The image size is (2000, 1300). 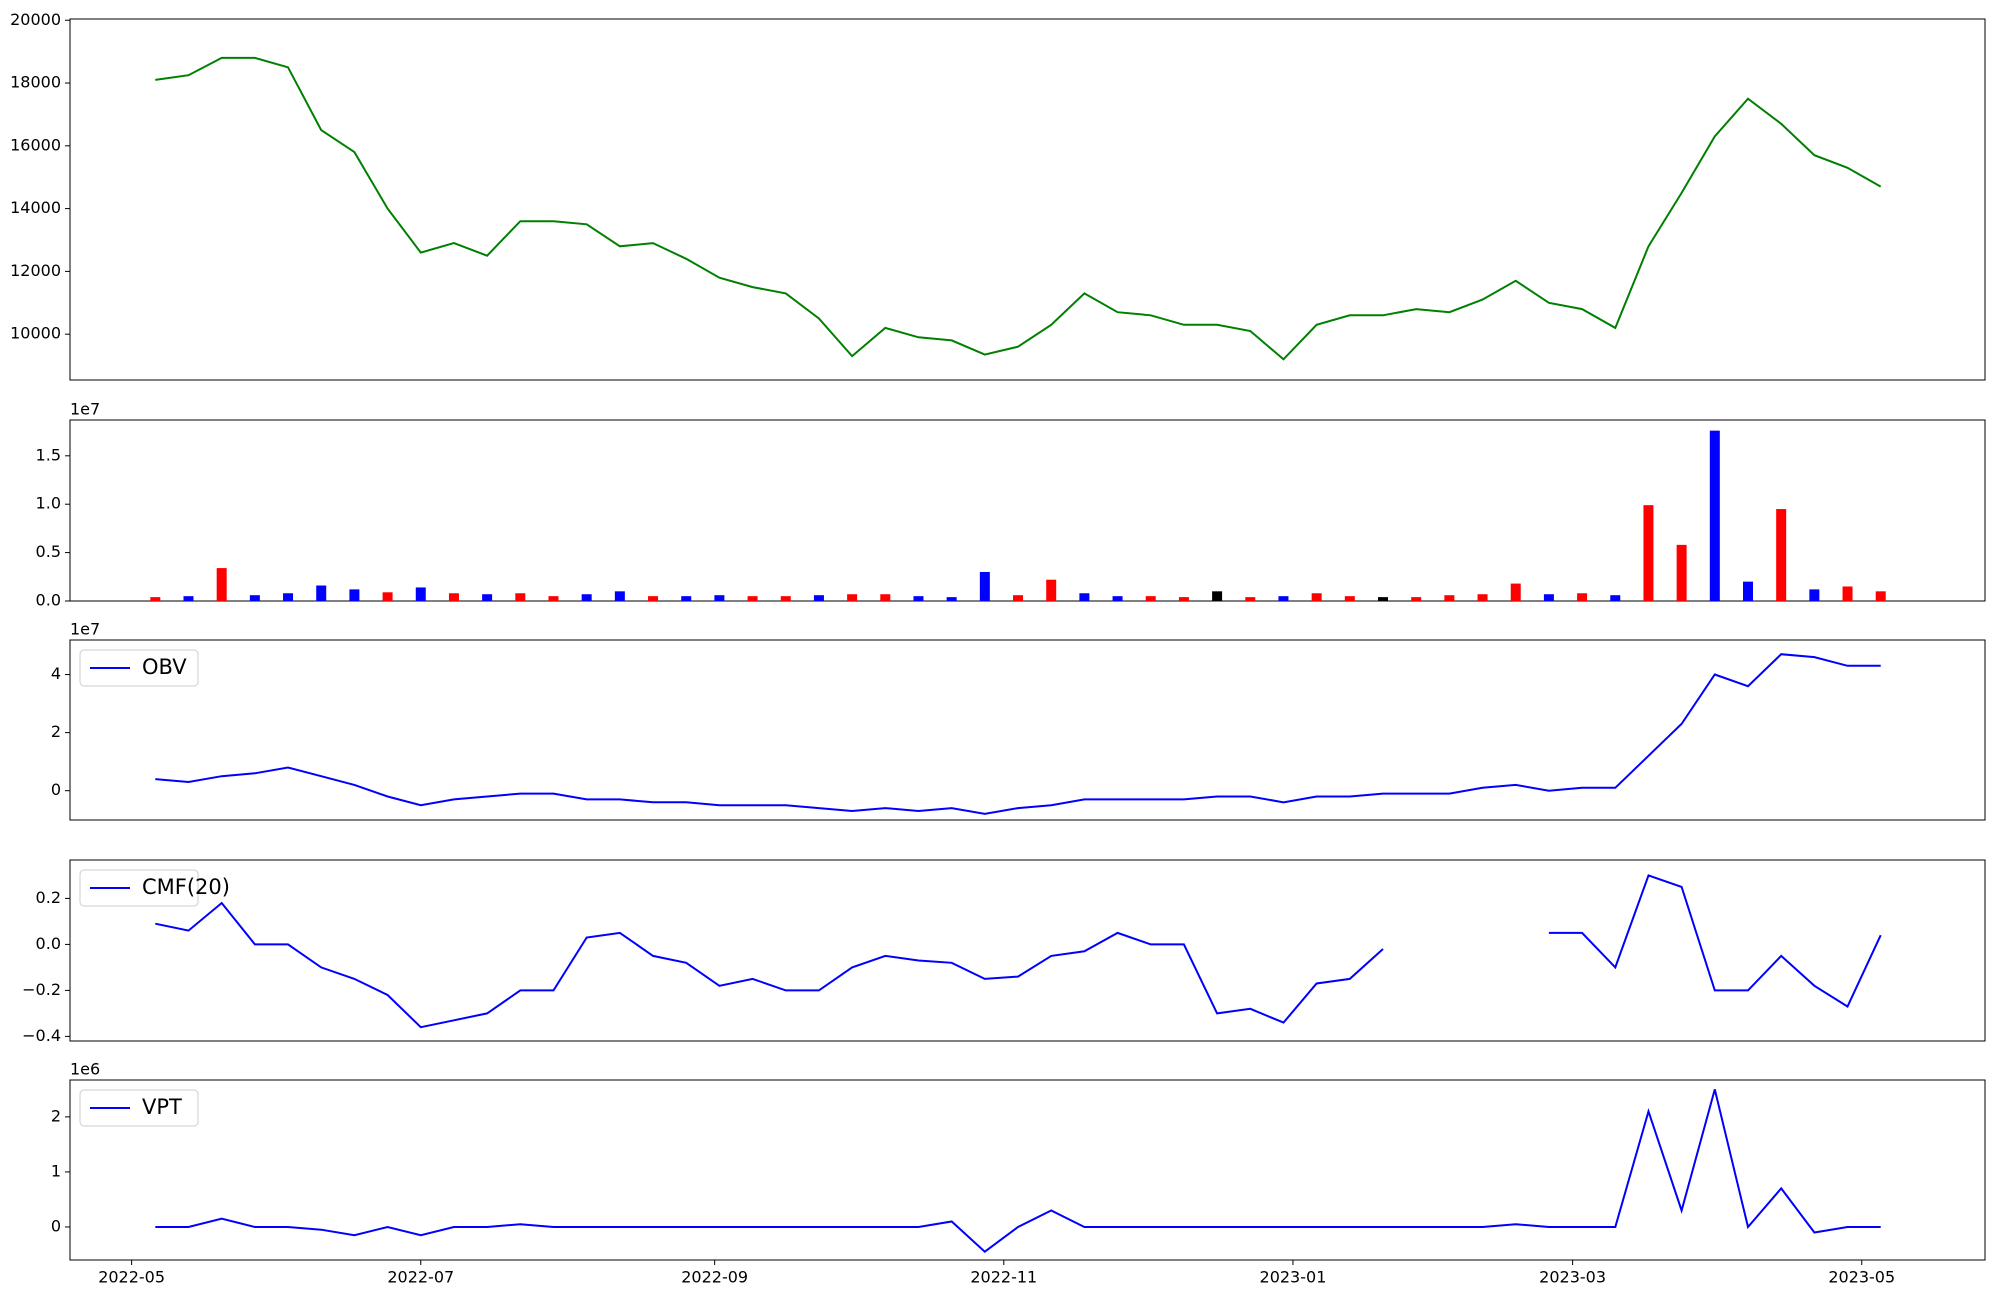 I want to click on legend-label: CMF(20), so click(x=186, y=887).